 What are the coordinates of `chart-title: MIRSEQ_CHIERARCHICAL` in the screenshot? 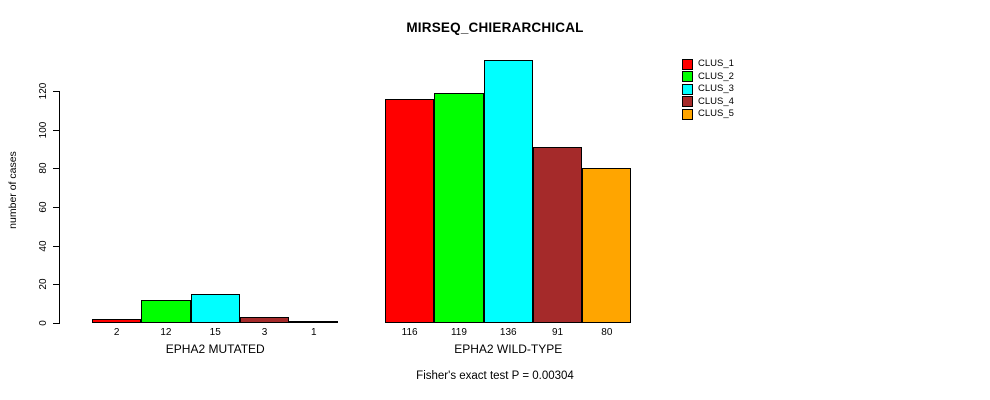 It's located at (495, 27).